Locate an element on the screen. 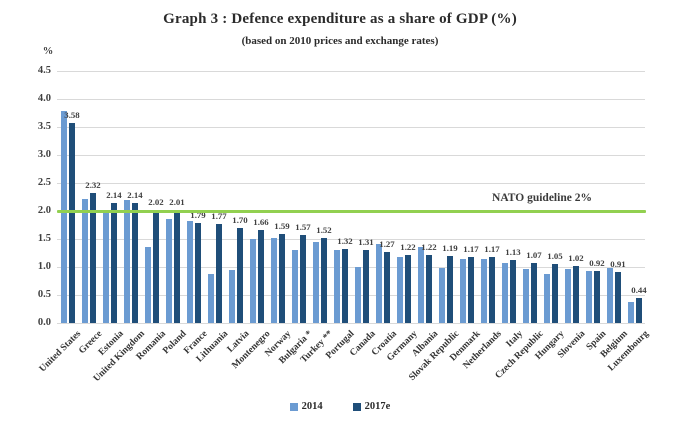 The image size is (680, 447). value-label: 1.07 is located at coordinates (534, 255).